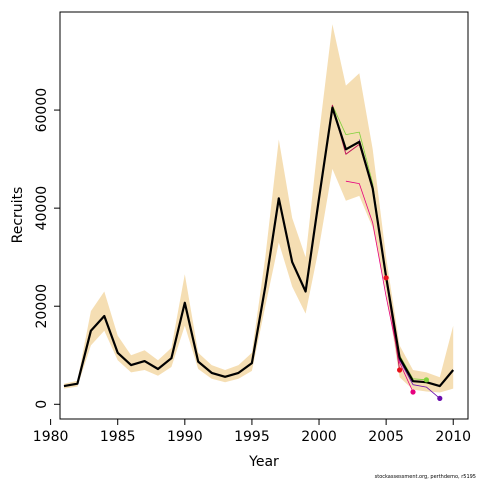  Describe the element at coordinates (413, 338) in the screenshot. I see `series-endpoints` at that location.